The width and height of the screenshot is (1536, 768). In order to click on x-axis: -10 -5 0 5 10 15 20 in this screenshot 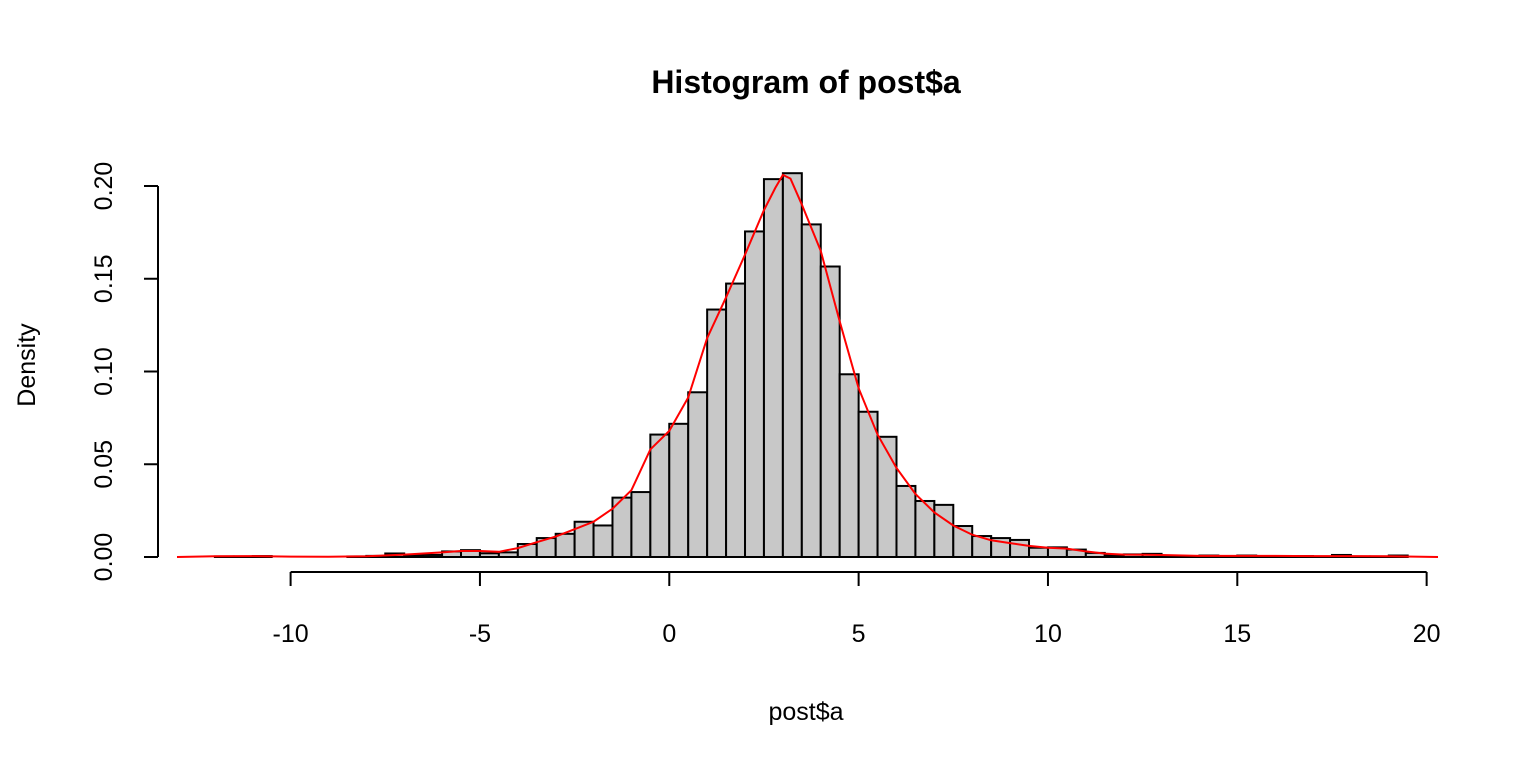, I will do `click(857, 609)`.